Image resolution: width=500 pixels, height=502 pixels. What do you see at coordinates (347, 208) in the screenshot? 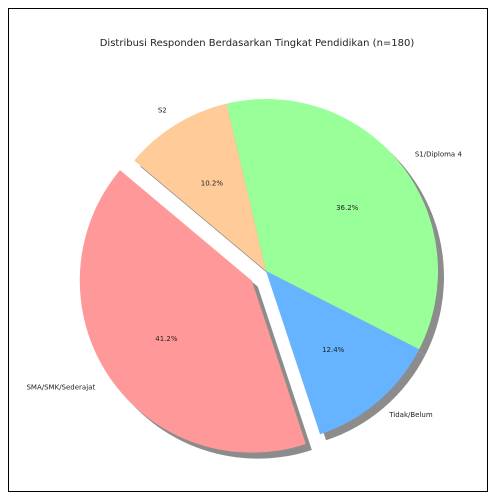
I see `pct-label-s1-diploma-4: 36.2%` at bounding box center [347, 208].